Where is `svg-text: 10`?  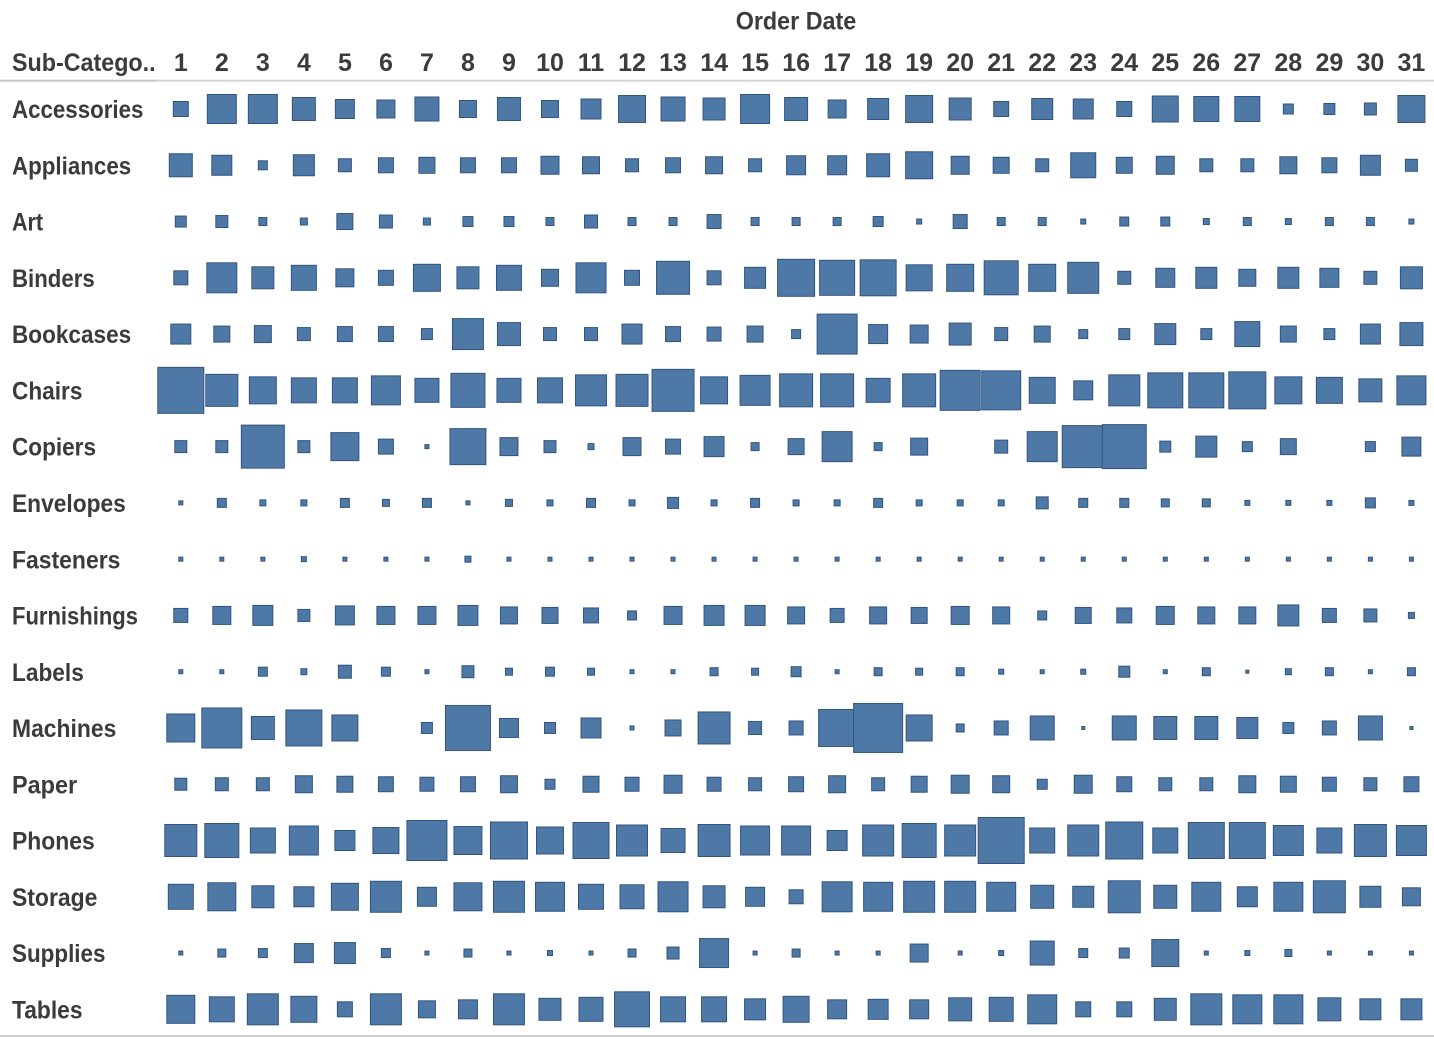 svg-text: 10 is located at coordinates (550, 63).